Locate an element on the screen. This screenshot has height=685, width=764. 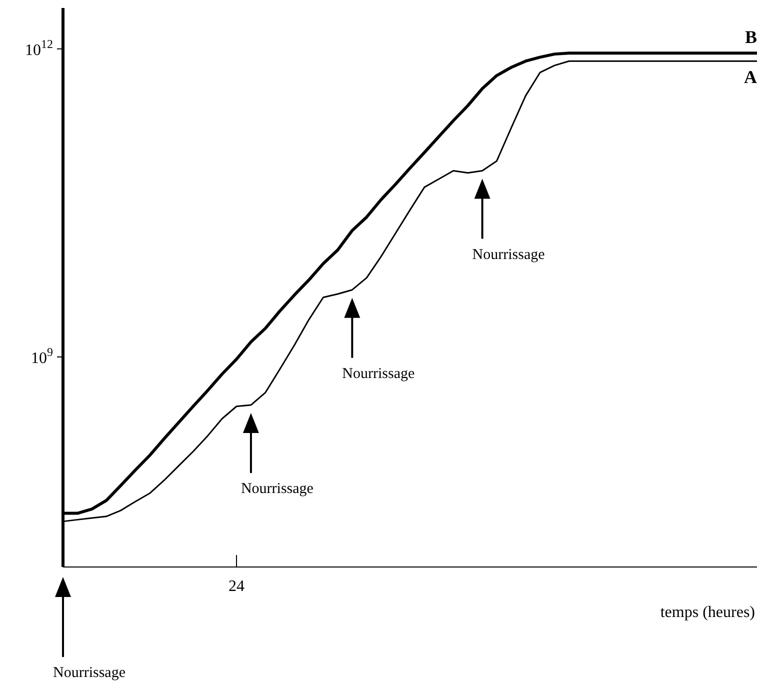
text: Nourrissage is located at coordinates (89, 673).